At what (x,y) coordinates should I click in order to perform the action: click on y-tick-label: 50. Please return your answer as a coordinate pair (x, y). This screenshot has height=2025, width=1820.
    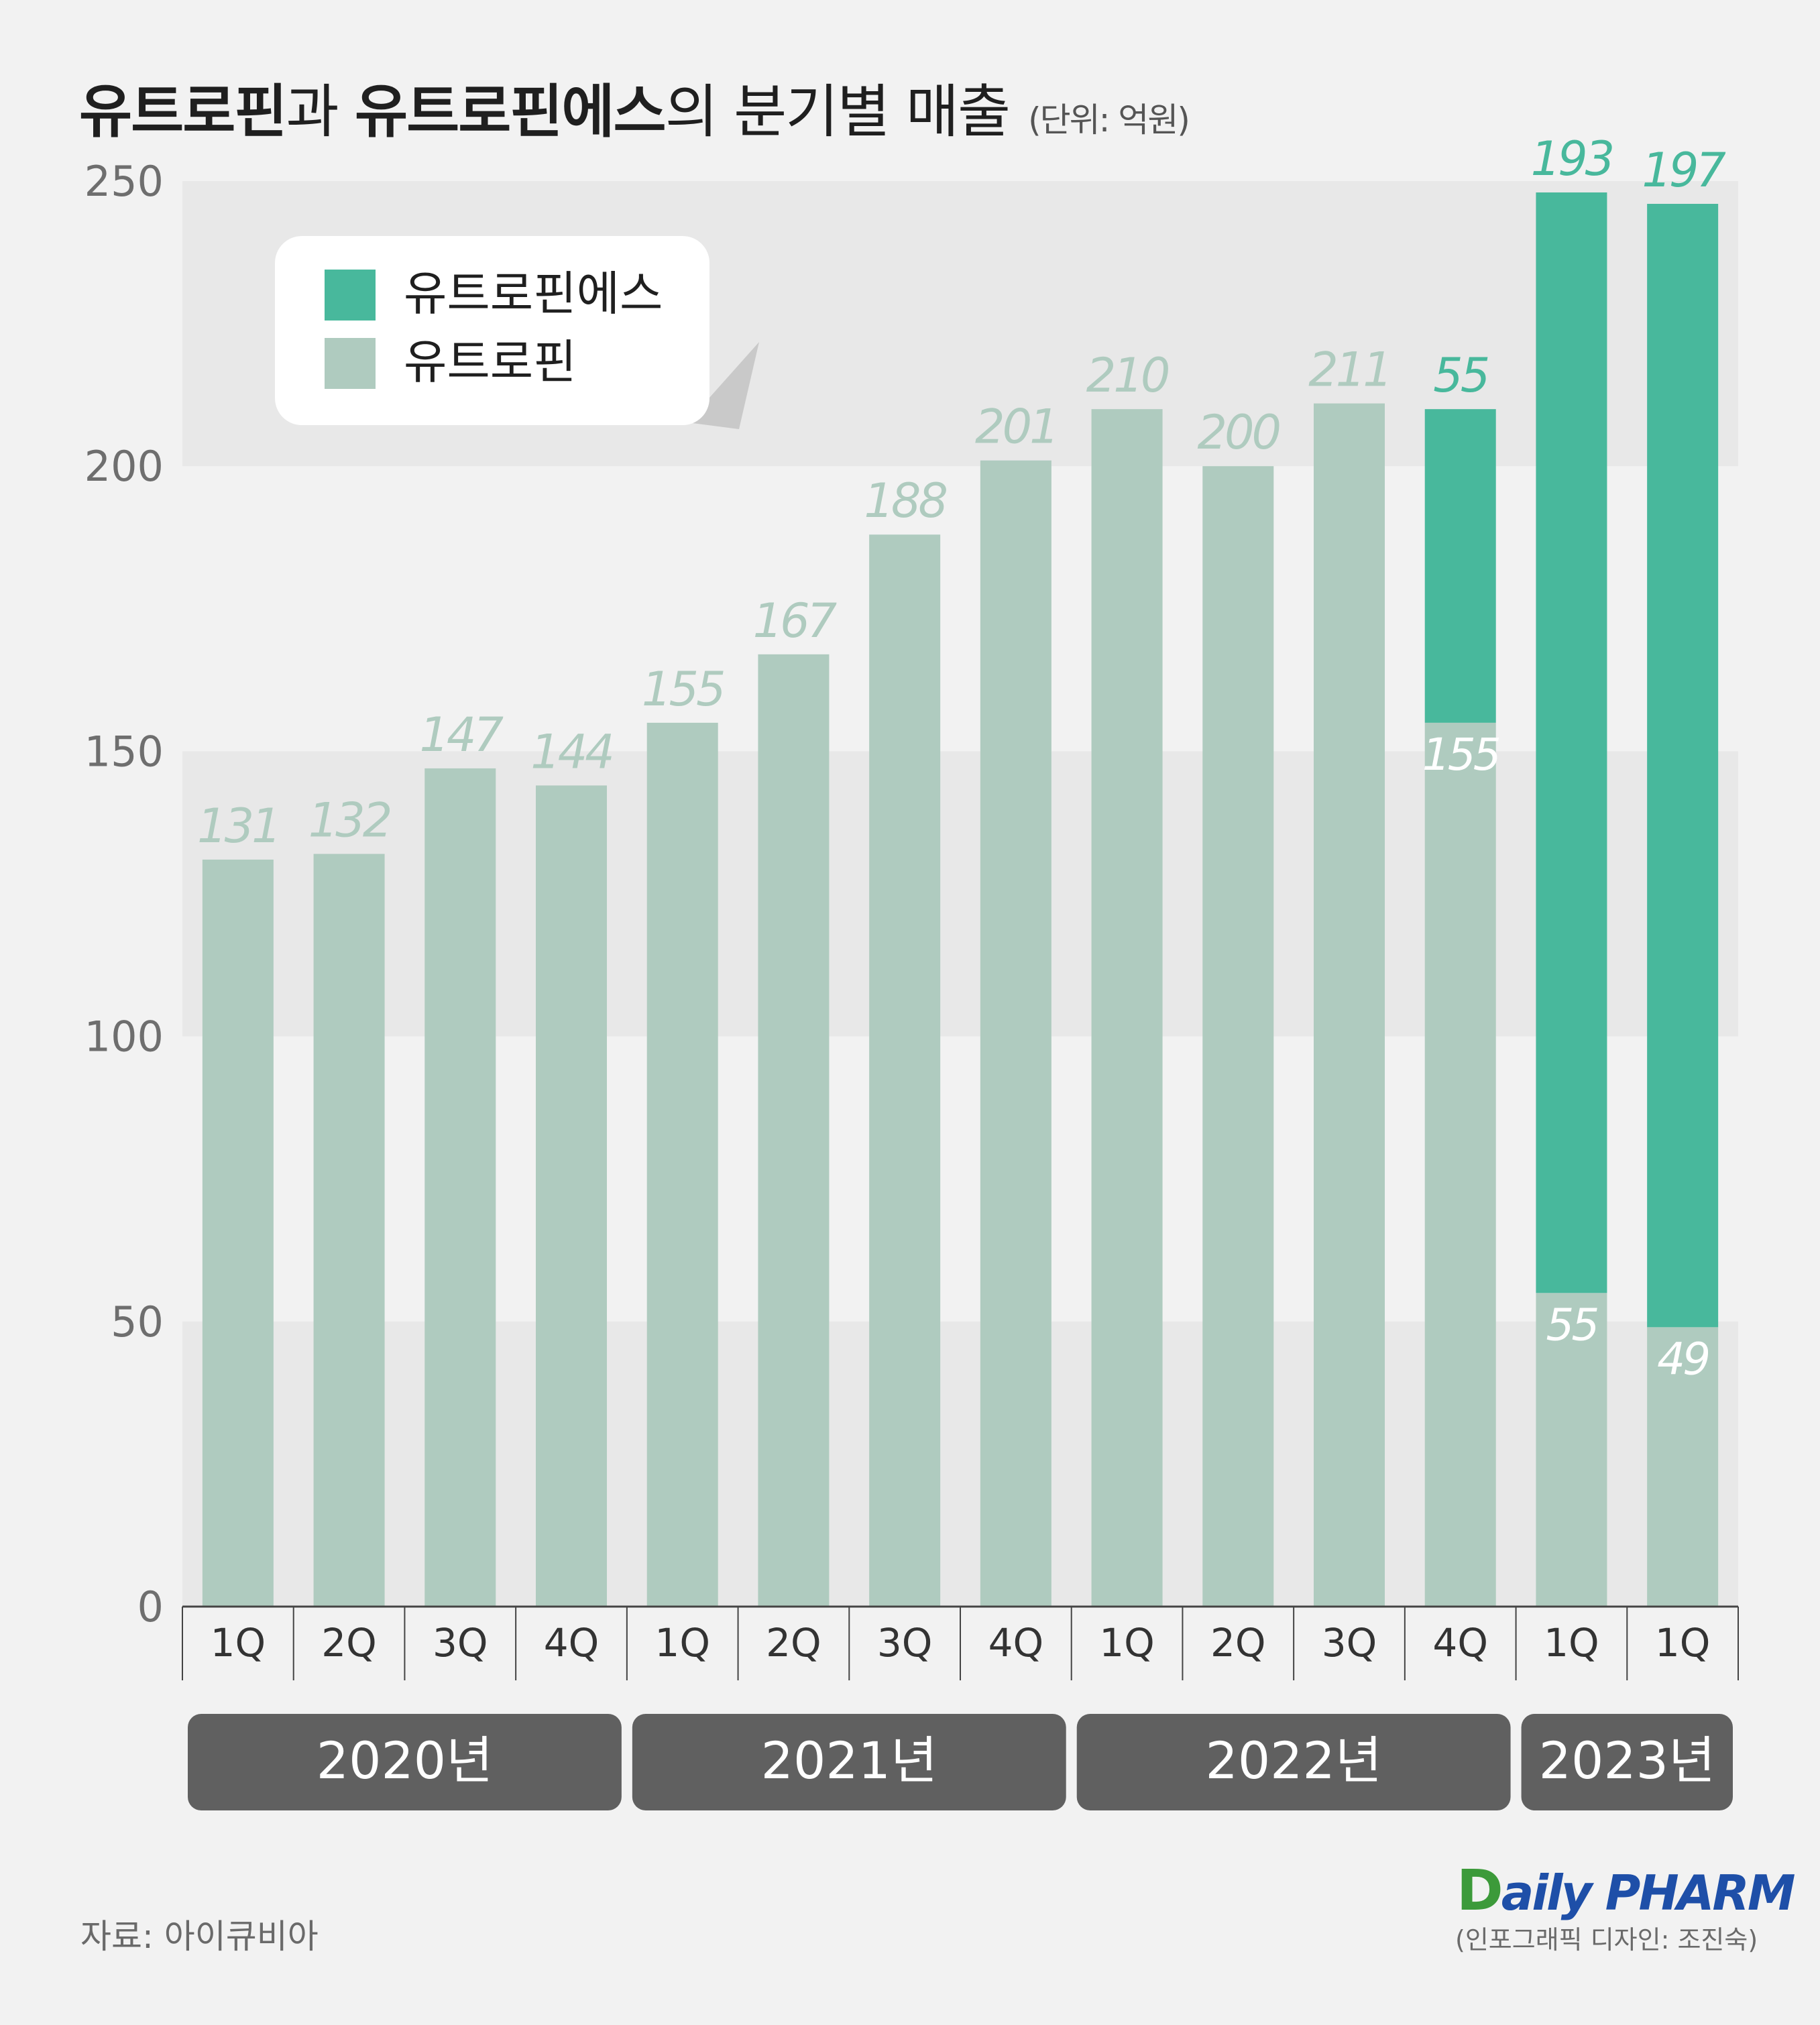
    Looking at the image, I should click on (137, 1321).